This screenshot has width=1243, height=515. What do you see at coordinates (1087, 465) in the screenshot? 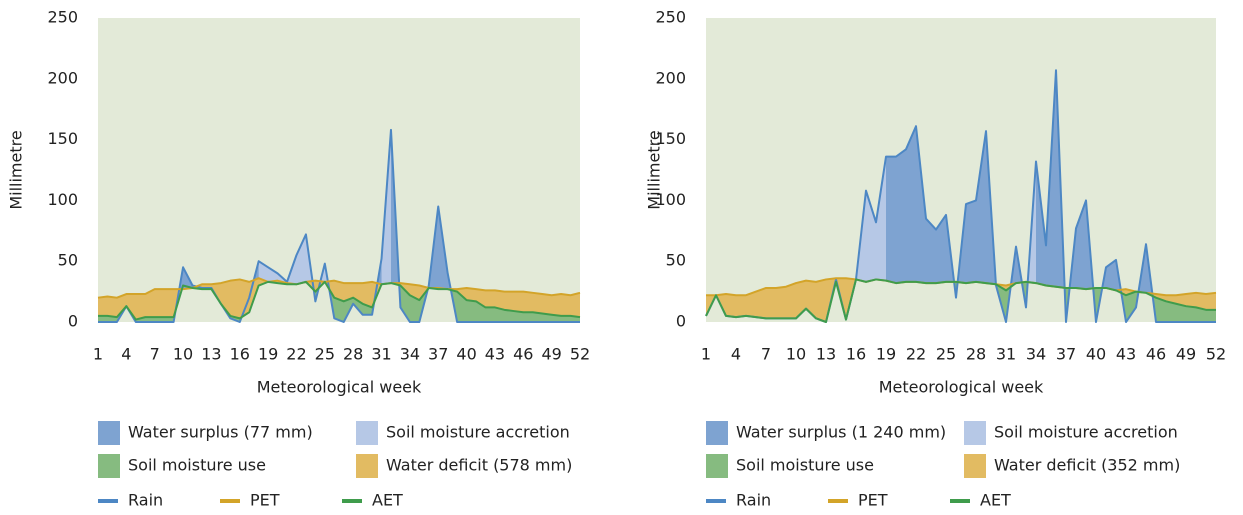
I see `legend-label: Water deficit (352 mm)` at bounding box center [1087, 465].